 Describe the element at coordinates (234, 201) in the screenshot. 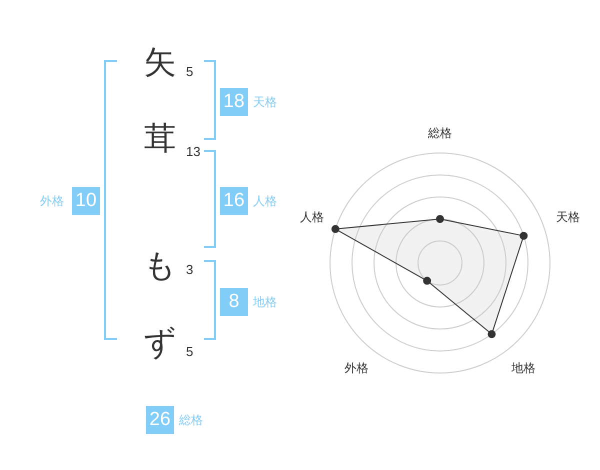

I see `data-label: 16` at that location.